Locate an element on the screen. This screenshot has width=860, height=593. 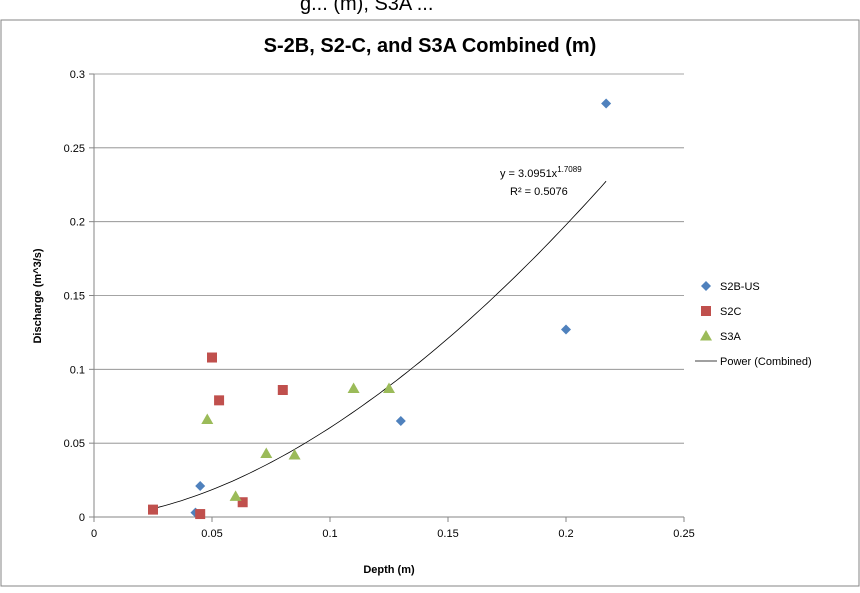
y-tick-label: 0.25 is located at coordinates (74, 149).